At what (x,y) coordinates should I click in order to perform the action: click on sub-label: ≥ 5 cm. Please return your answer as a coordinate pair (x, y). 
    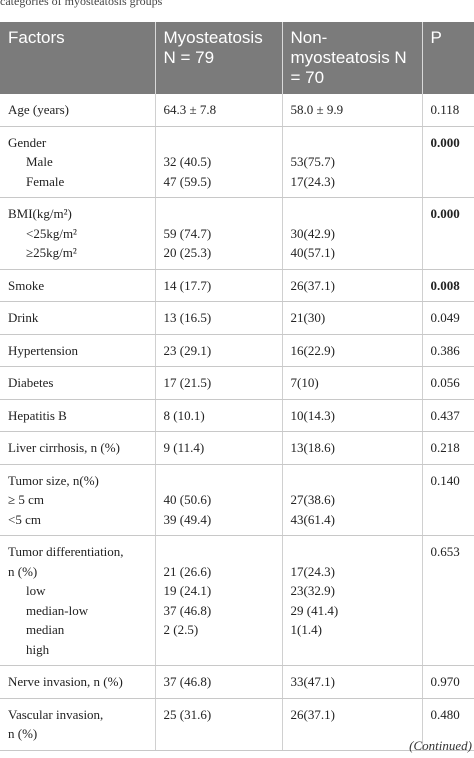
    Looking at the image, I should click on (26, 499).